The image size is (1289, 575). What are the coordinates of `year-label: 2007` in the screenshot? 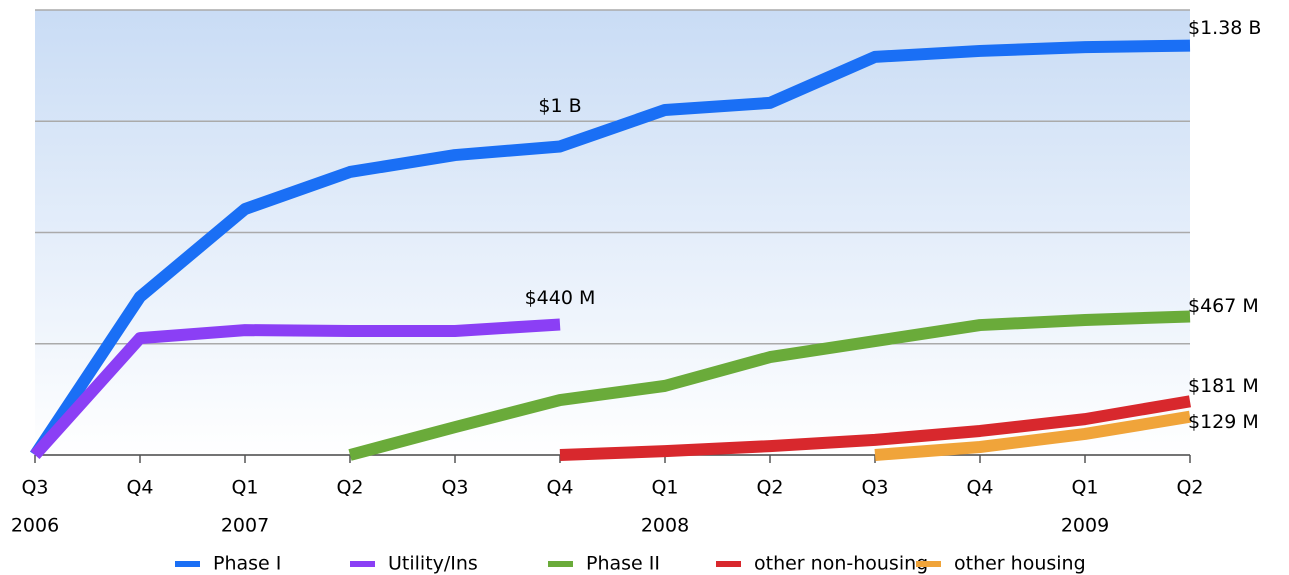 It's located at (245, 526).